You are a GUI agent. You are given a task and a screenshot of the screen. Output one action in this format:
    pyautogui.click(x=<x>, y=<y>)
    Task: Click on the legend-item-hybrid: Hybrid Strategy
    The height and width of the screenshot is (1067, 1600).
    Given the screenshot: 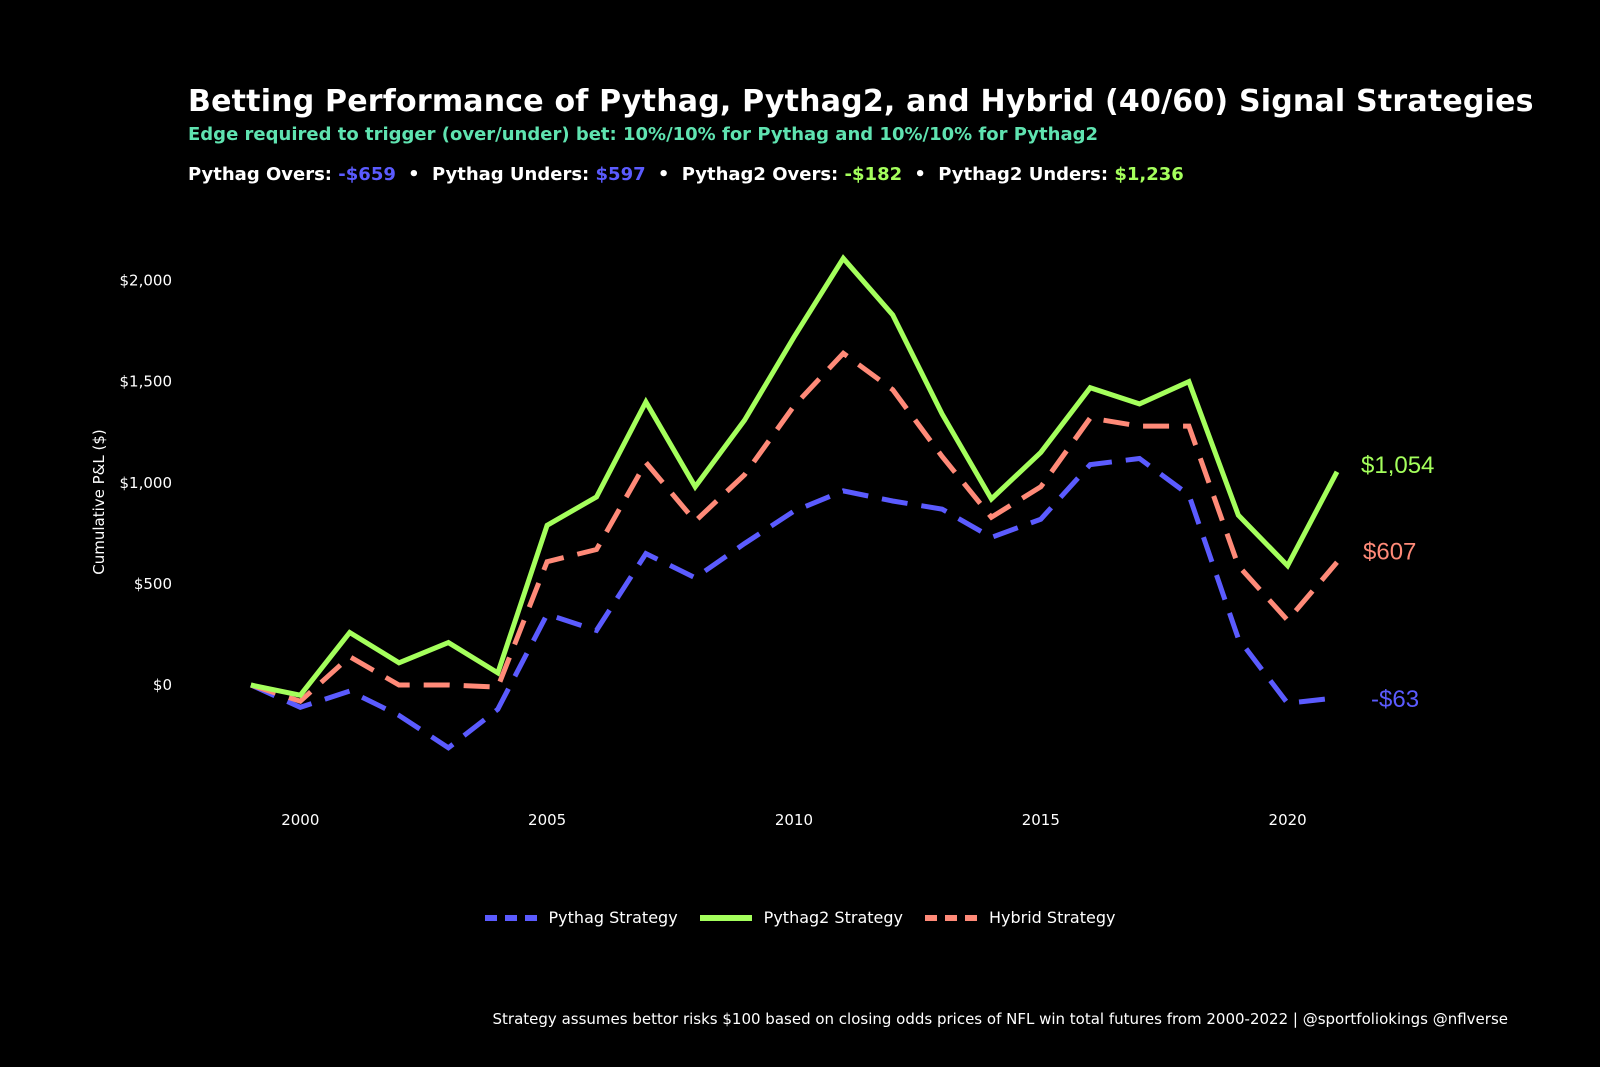 What is the action you would take?
    pyautogui.click(x=1020, y=917)
    